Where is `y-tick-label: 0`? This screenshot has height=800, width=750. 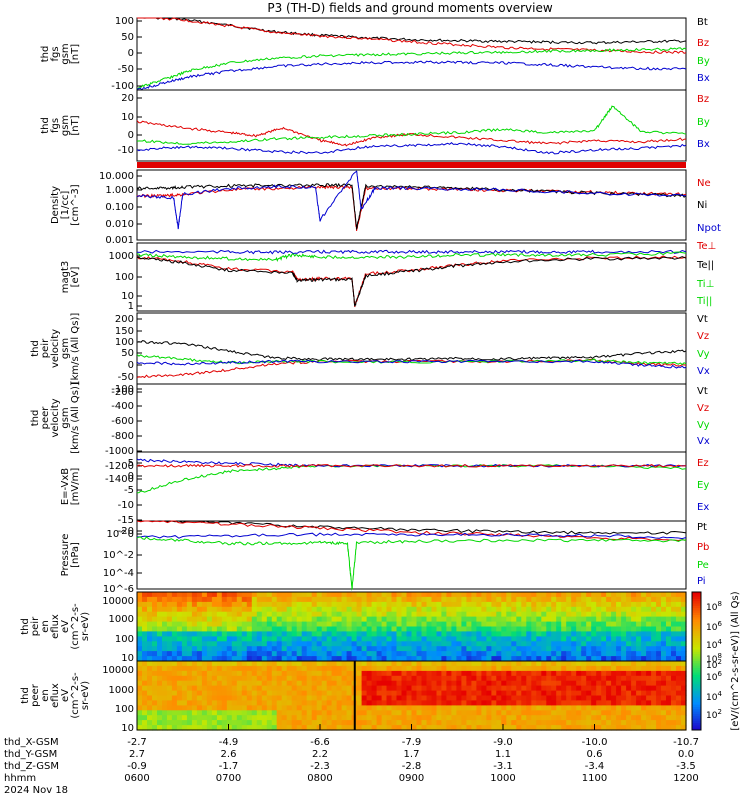
y-tick-label: 0 is located at coordinates (131, 476).